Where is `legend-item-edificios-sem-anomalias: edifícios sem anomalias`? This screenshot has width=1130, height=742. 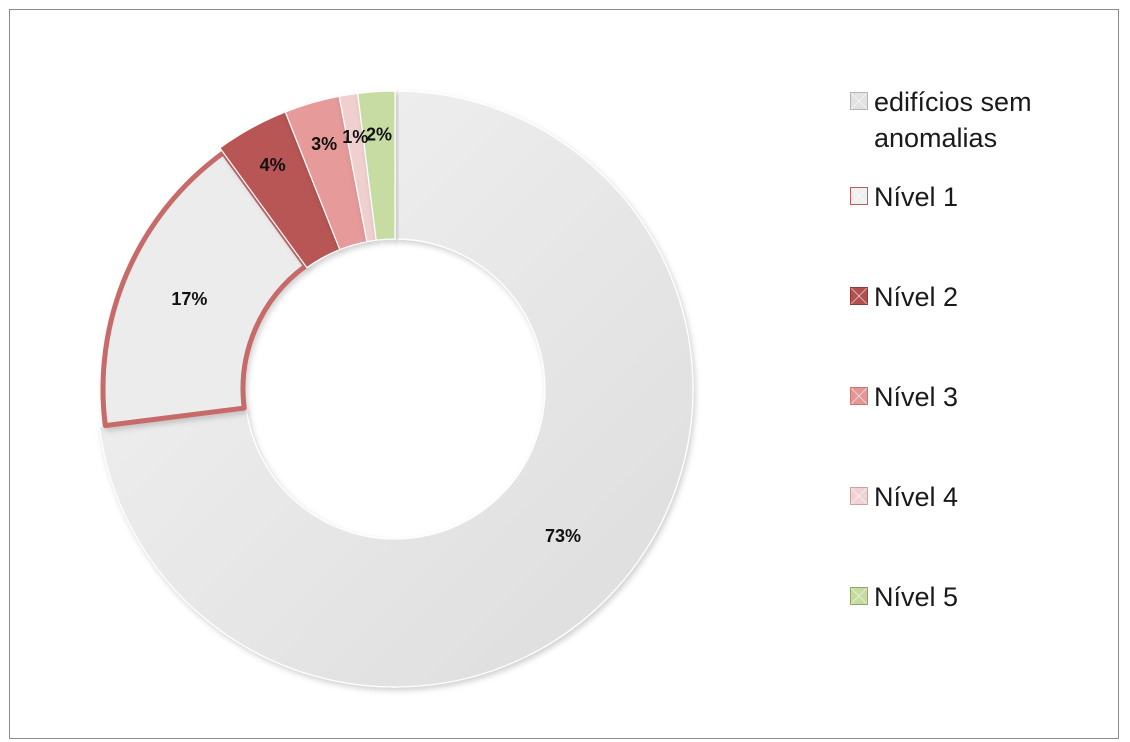
legend-item-edificios-sem-anomalias: edifícios sem anomalias is located at coordinates (941, 120).